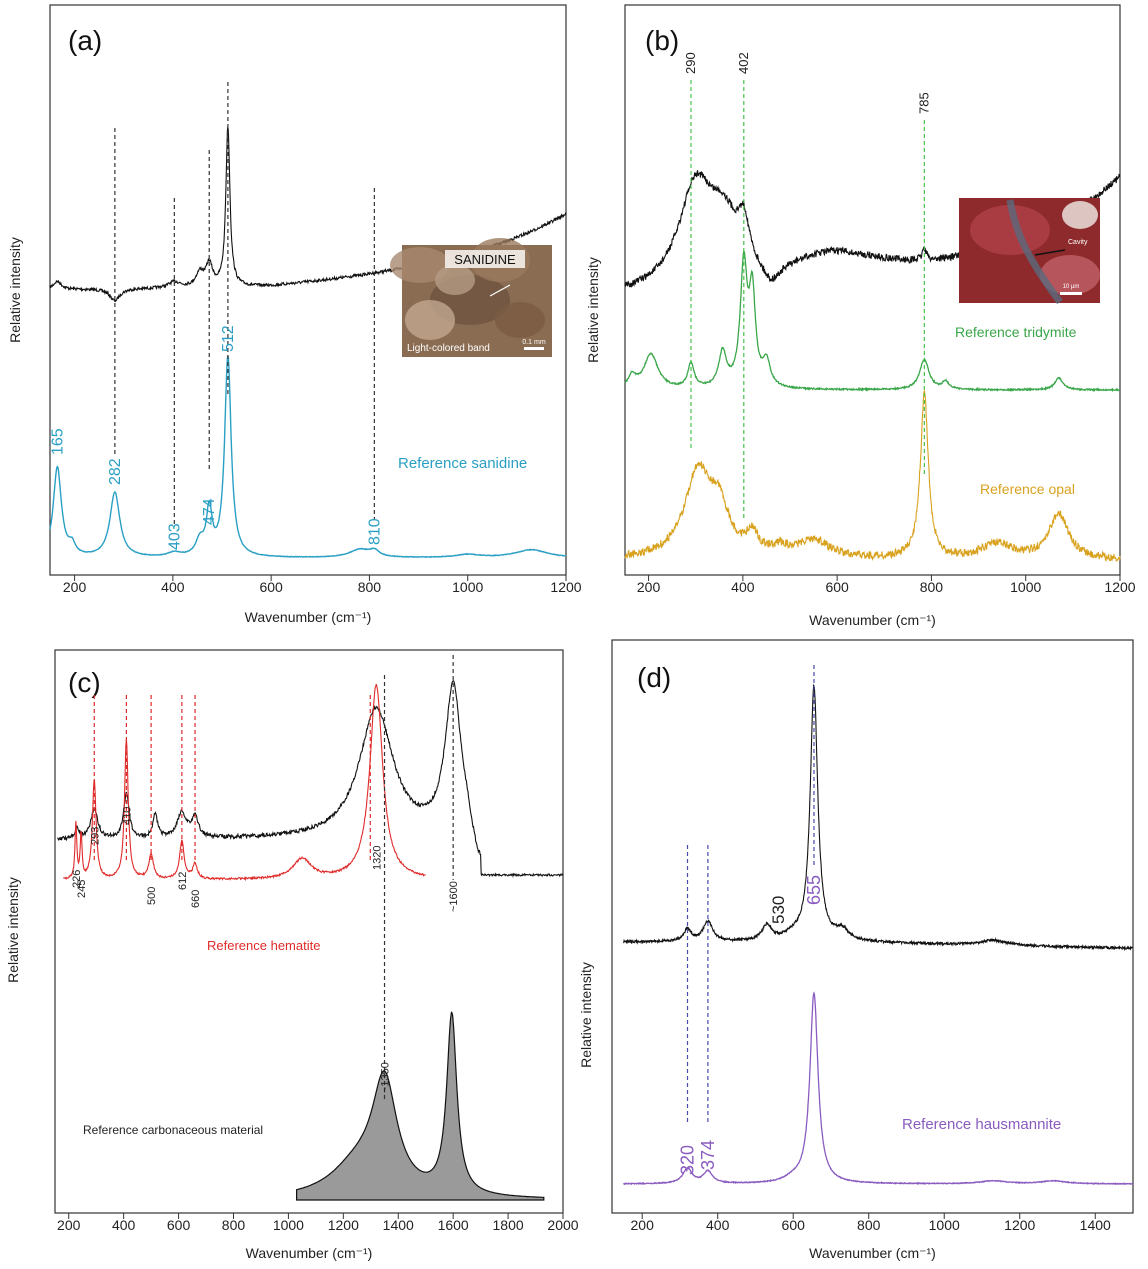  What do you see at coordinates (84, 682) in the screenshot?
I see `panel-label: (c)` at bounding box center [84, 682].